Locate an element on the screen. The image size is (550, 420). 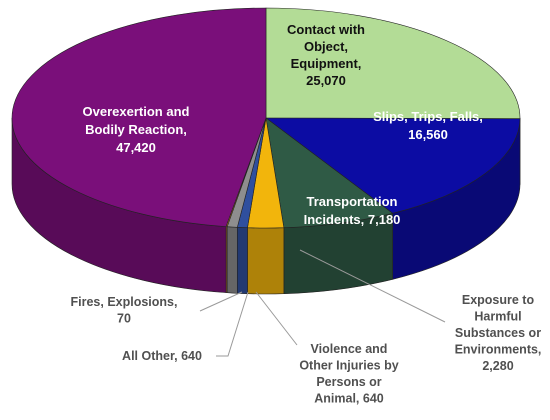
label-other-line: All Other, 640 is located at coordinates (162, 356).